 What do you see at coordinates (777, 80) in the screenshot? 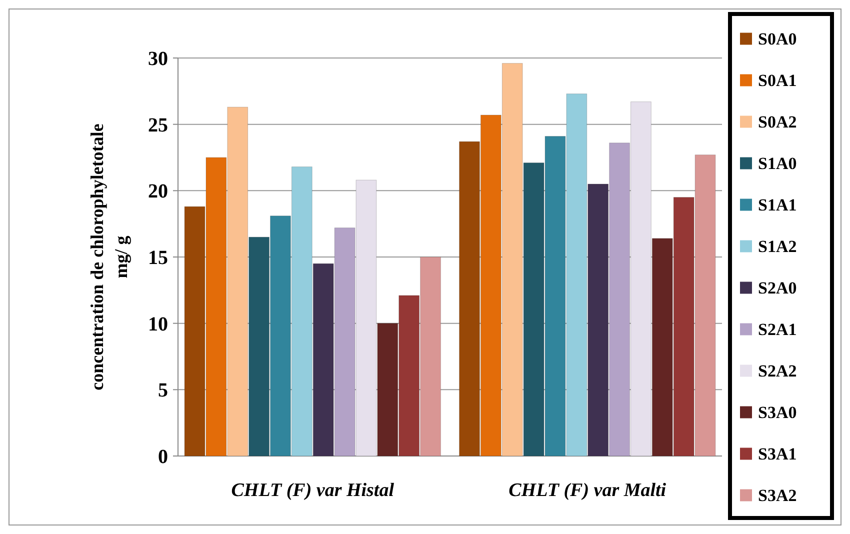
I see `legend-label: S0A1` at bounding box center [777, 80].